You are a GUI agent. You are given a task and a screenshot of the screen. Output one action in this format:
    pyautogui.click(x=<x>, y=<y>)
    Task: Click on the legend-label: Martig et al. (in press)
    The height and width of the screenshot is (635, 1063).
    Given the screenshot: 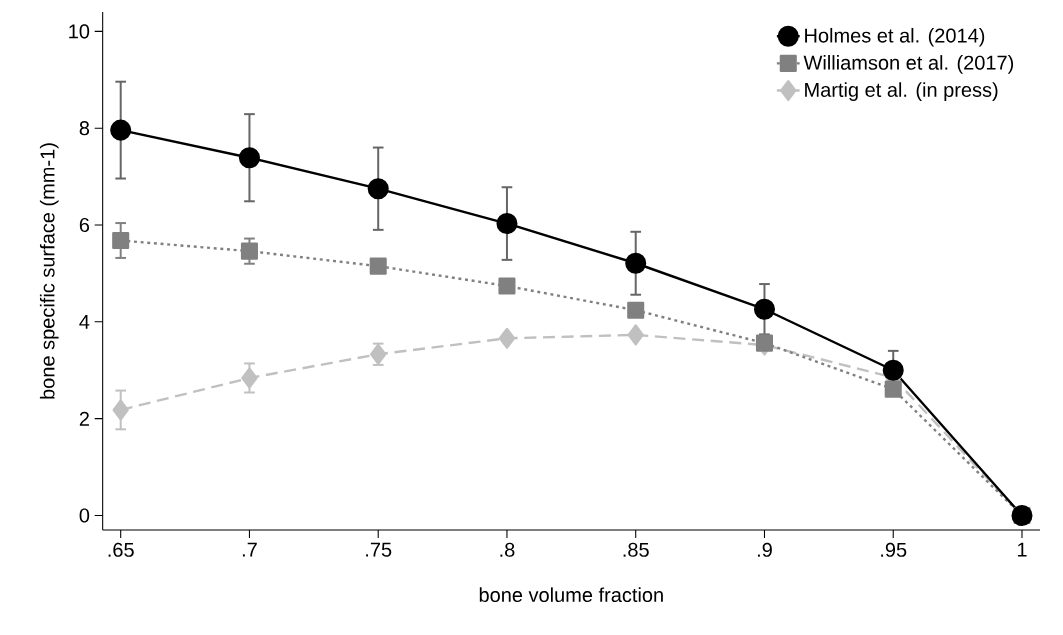 What is the action you would take?
    pyautogui.click(x=901, y=91)
    